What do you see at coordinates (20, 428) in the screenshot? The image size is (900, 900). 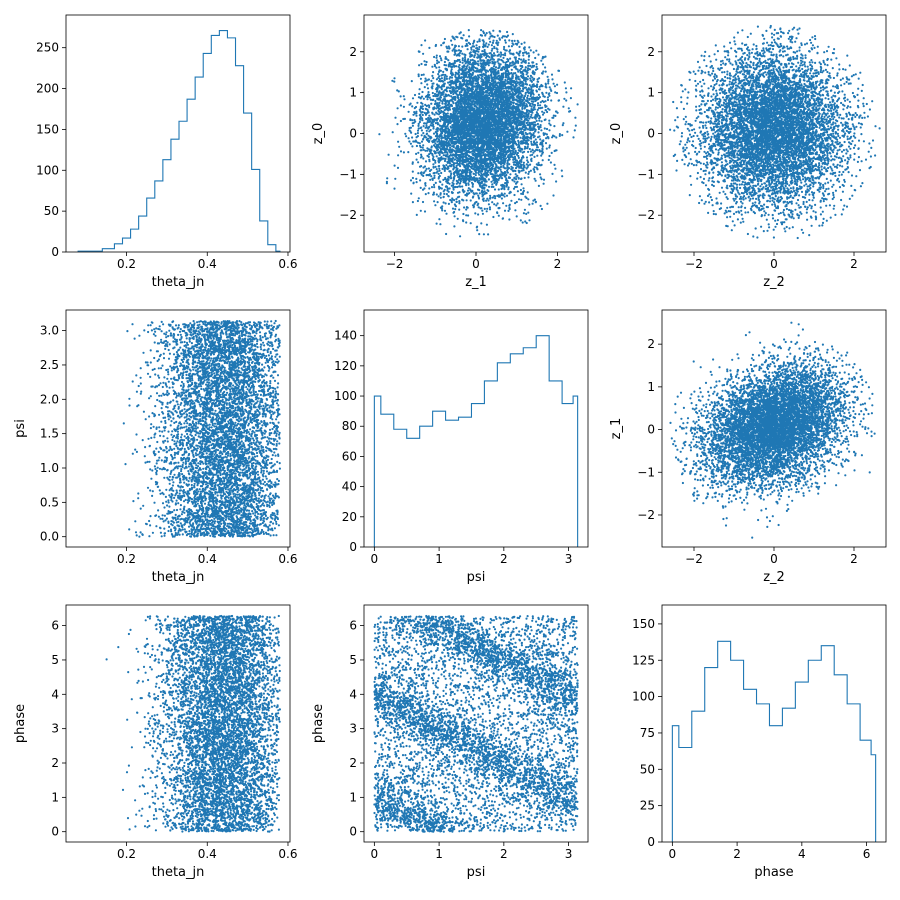 I see `y-axis-label: psi` at bounding box center [20, 428].